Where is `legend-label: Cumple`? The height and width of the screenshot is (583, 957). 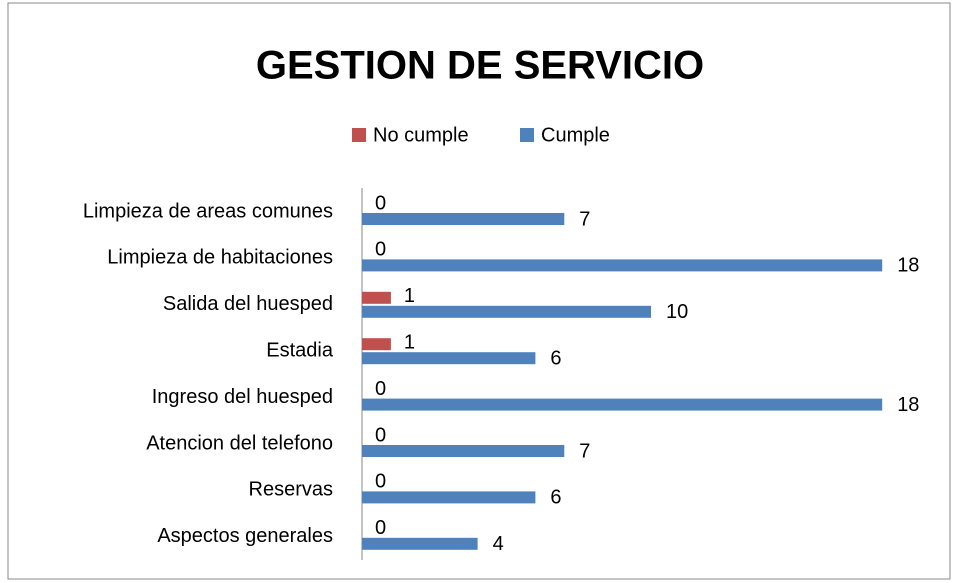 legend-label: Cumple is located at coordinates (575, 135).